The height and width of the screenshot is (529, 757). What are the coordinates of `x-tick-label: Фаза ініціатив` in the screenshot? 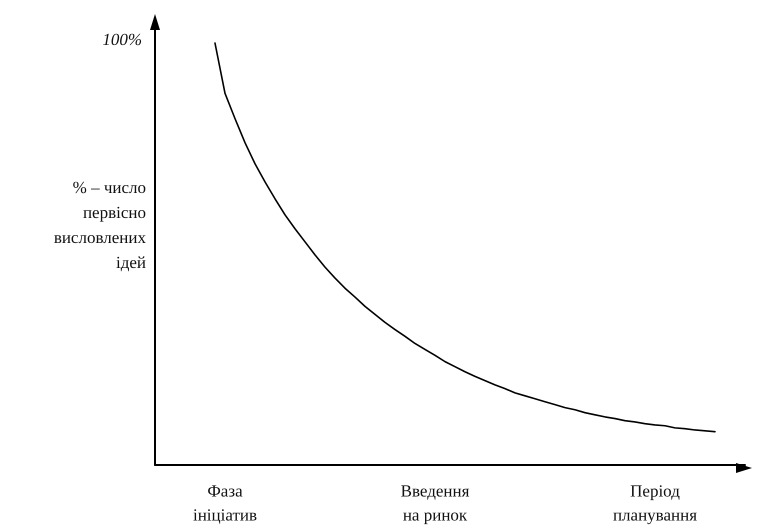 It's located at (225, 503).